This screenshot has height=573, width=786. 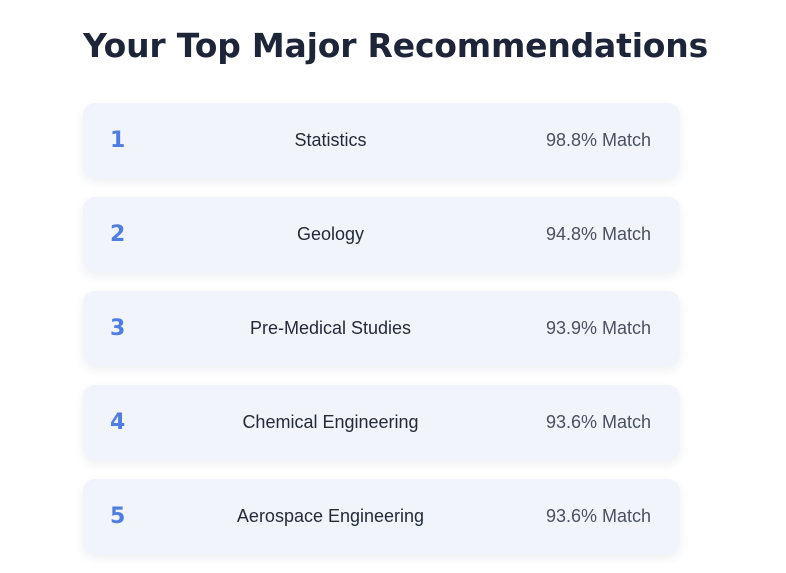 What do you see at coordinates (330, 234) in the screenshot?
I see `major-name: Geology` at bounding box center [330, 234].